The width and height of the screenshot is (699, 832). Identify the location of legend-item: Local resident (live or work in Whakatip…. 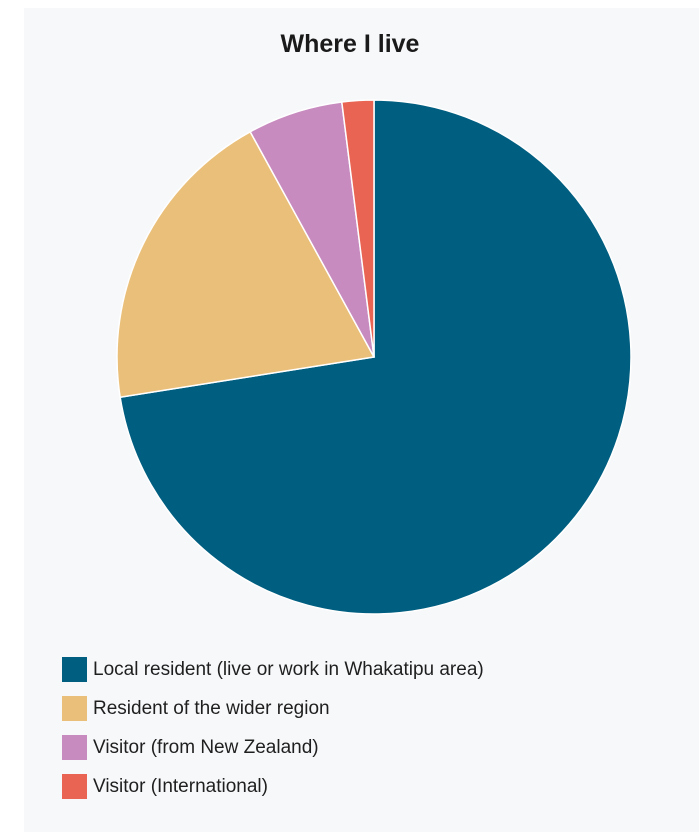
(273, 669).